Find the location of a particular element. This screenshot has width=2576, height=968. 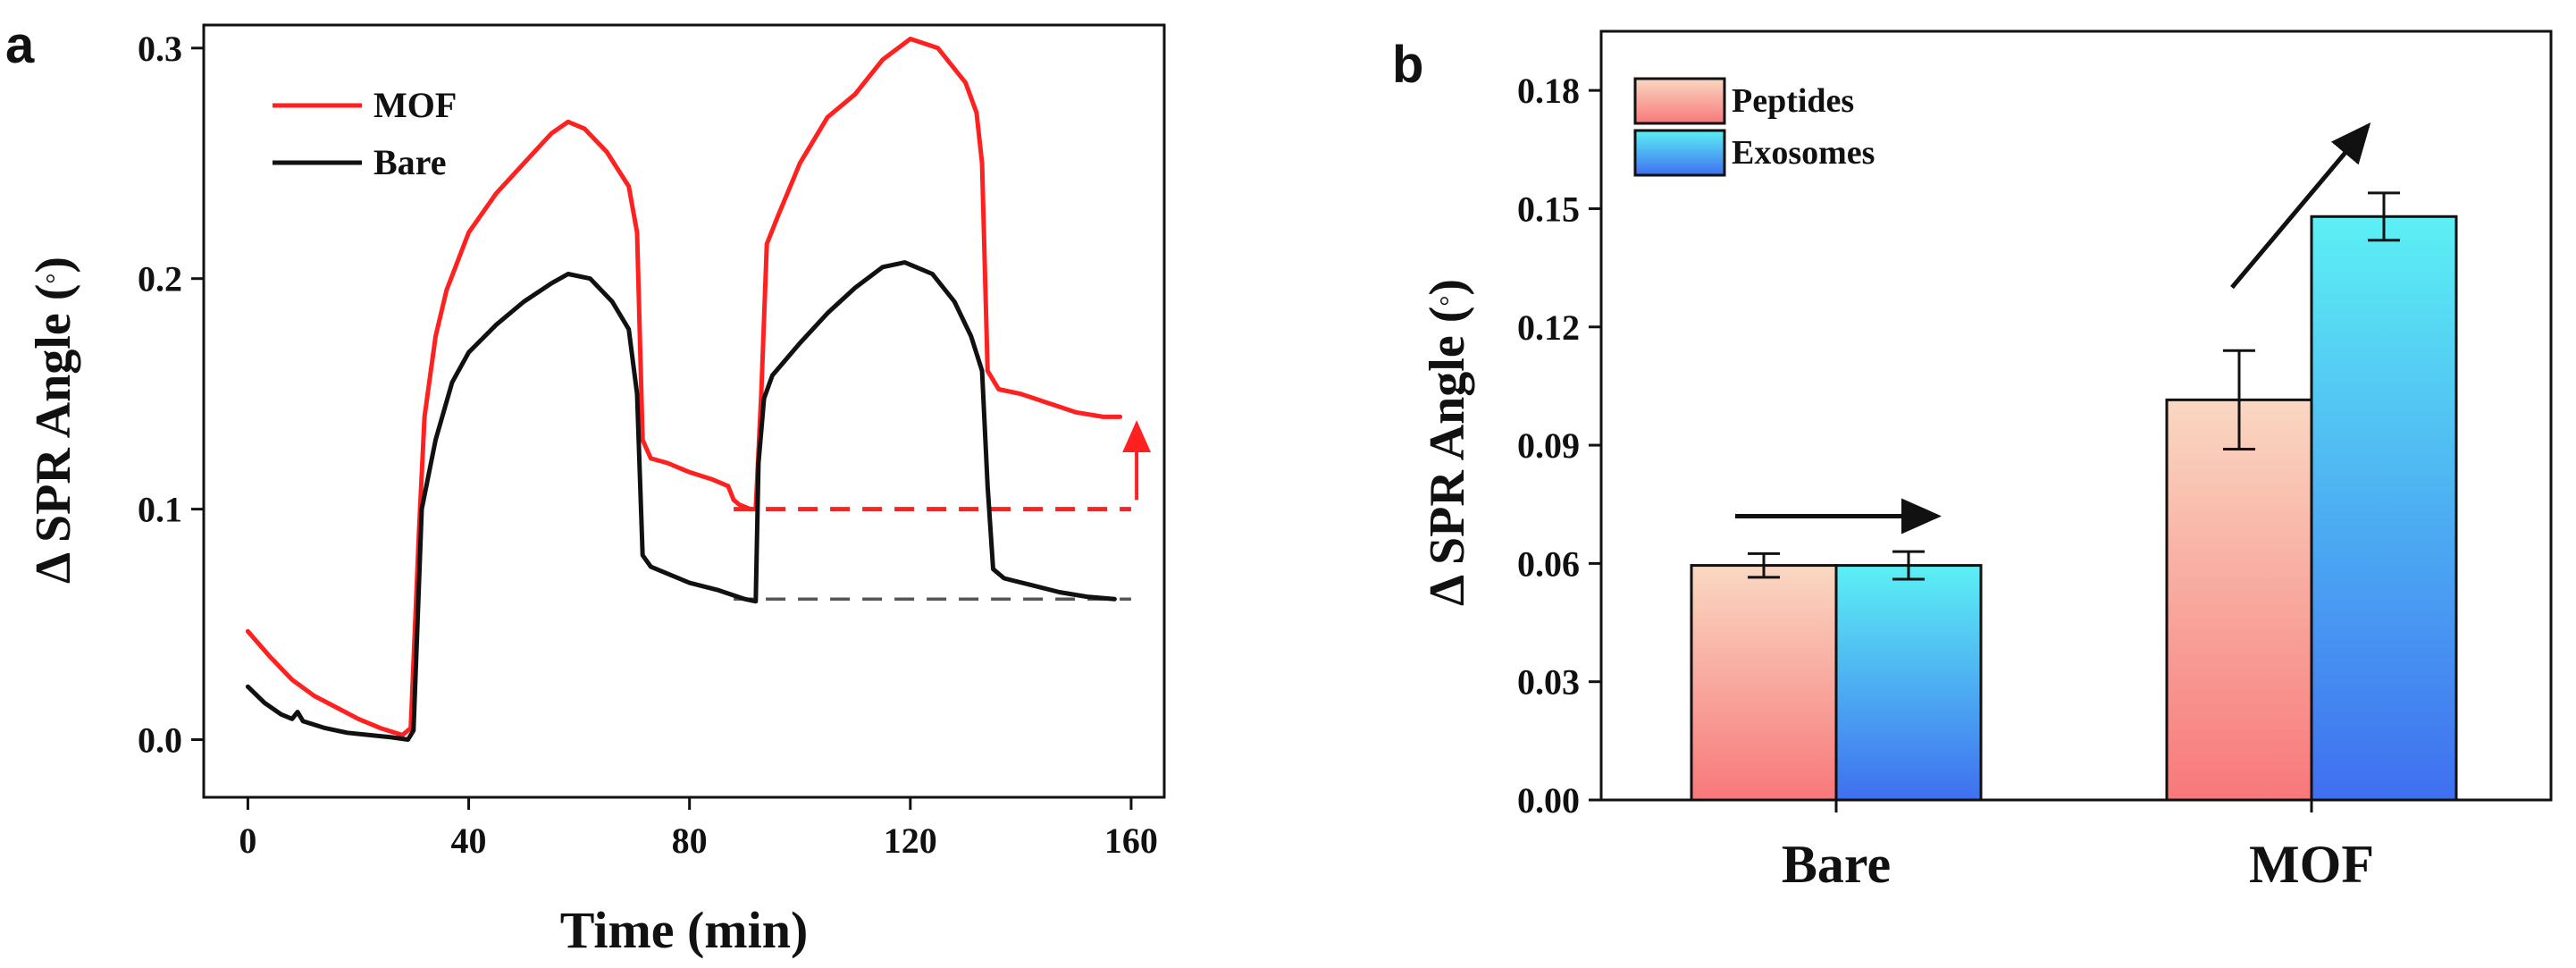

x-tick-label-mof: MOF is located at coordinates (2311, 864).